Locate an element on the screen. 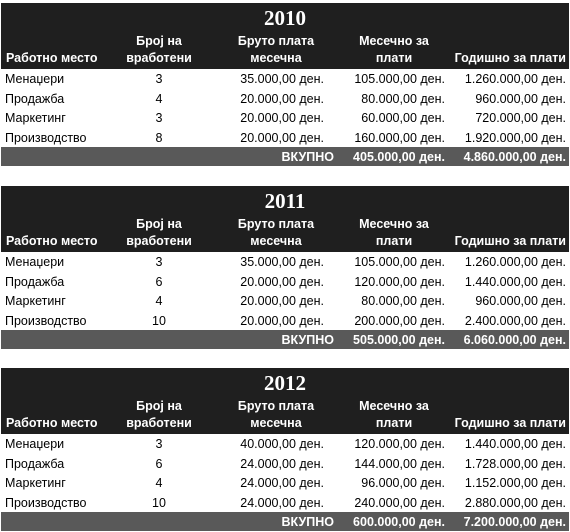  cell-monthly: 240.000,00 ден. is located at coordinates (399, 502).